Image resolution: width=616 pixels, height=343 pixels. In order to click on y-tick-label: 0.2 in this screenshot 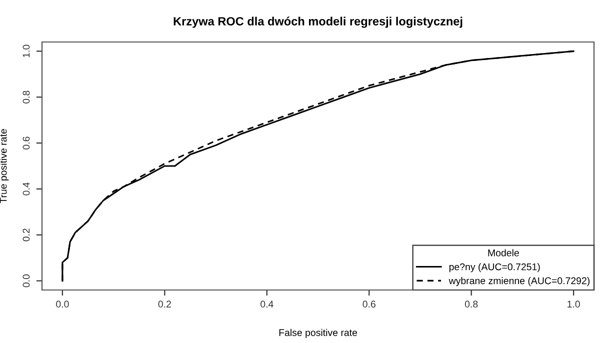, I will do `click(26, 235)`.